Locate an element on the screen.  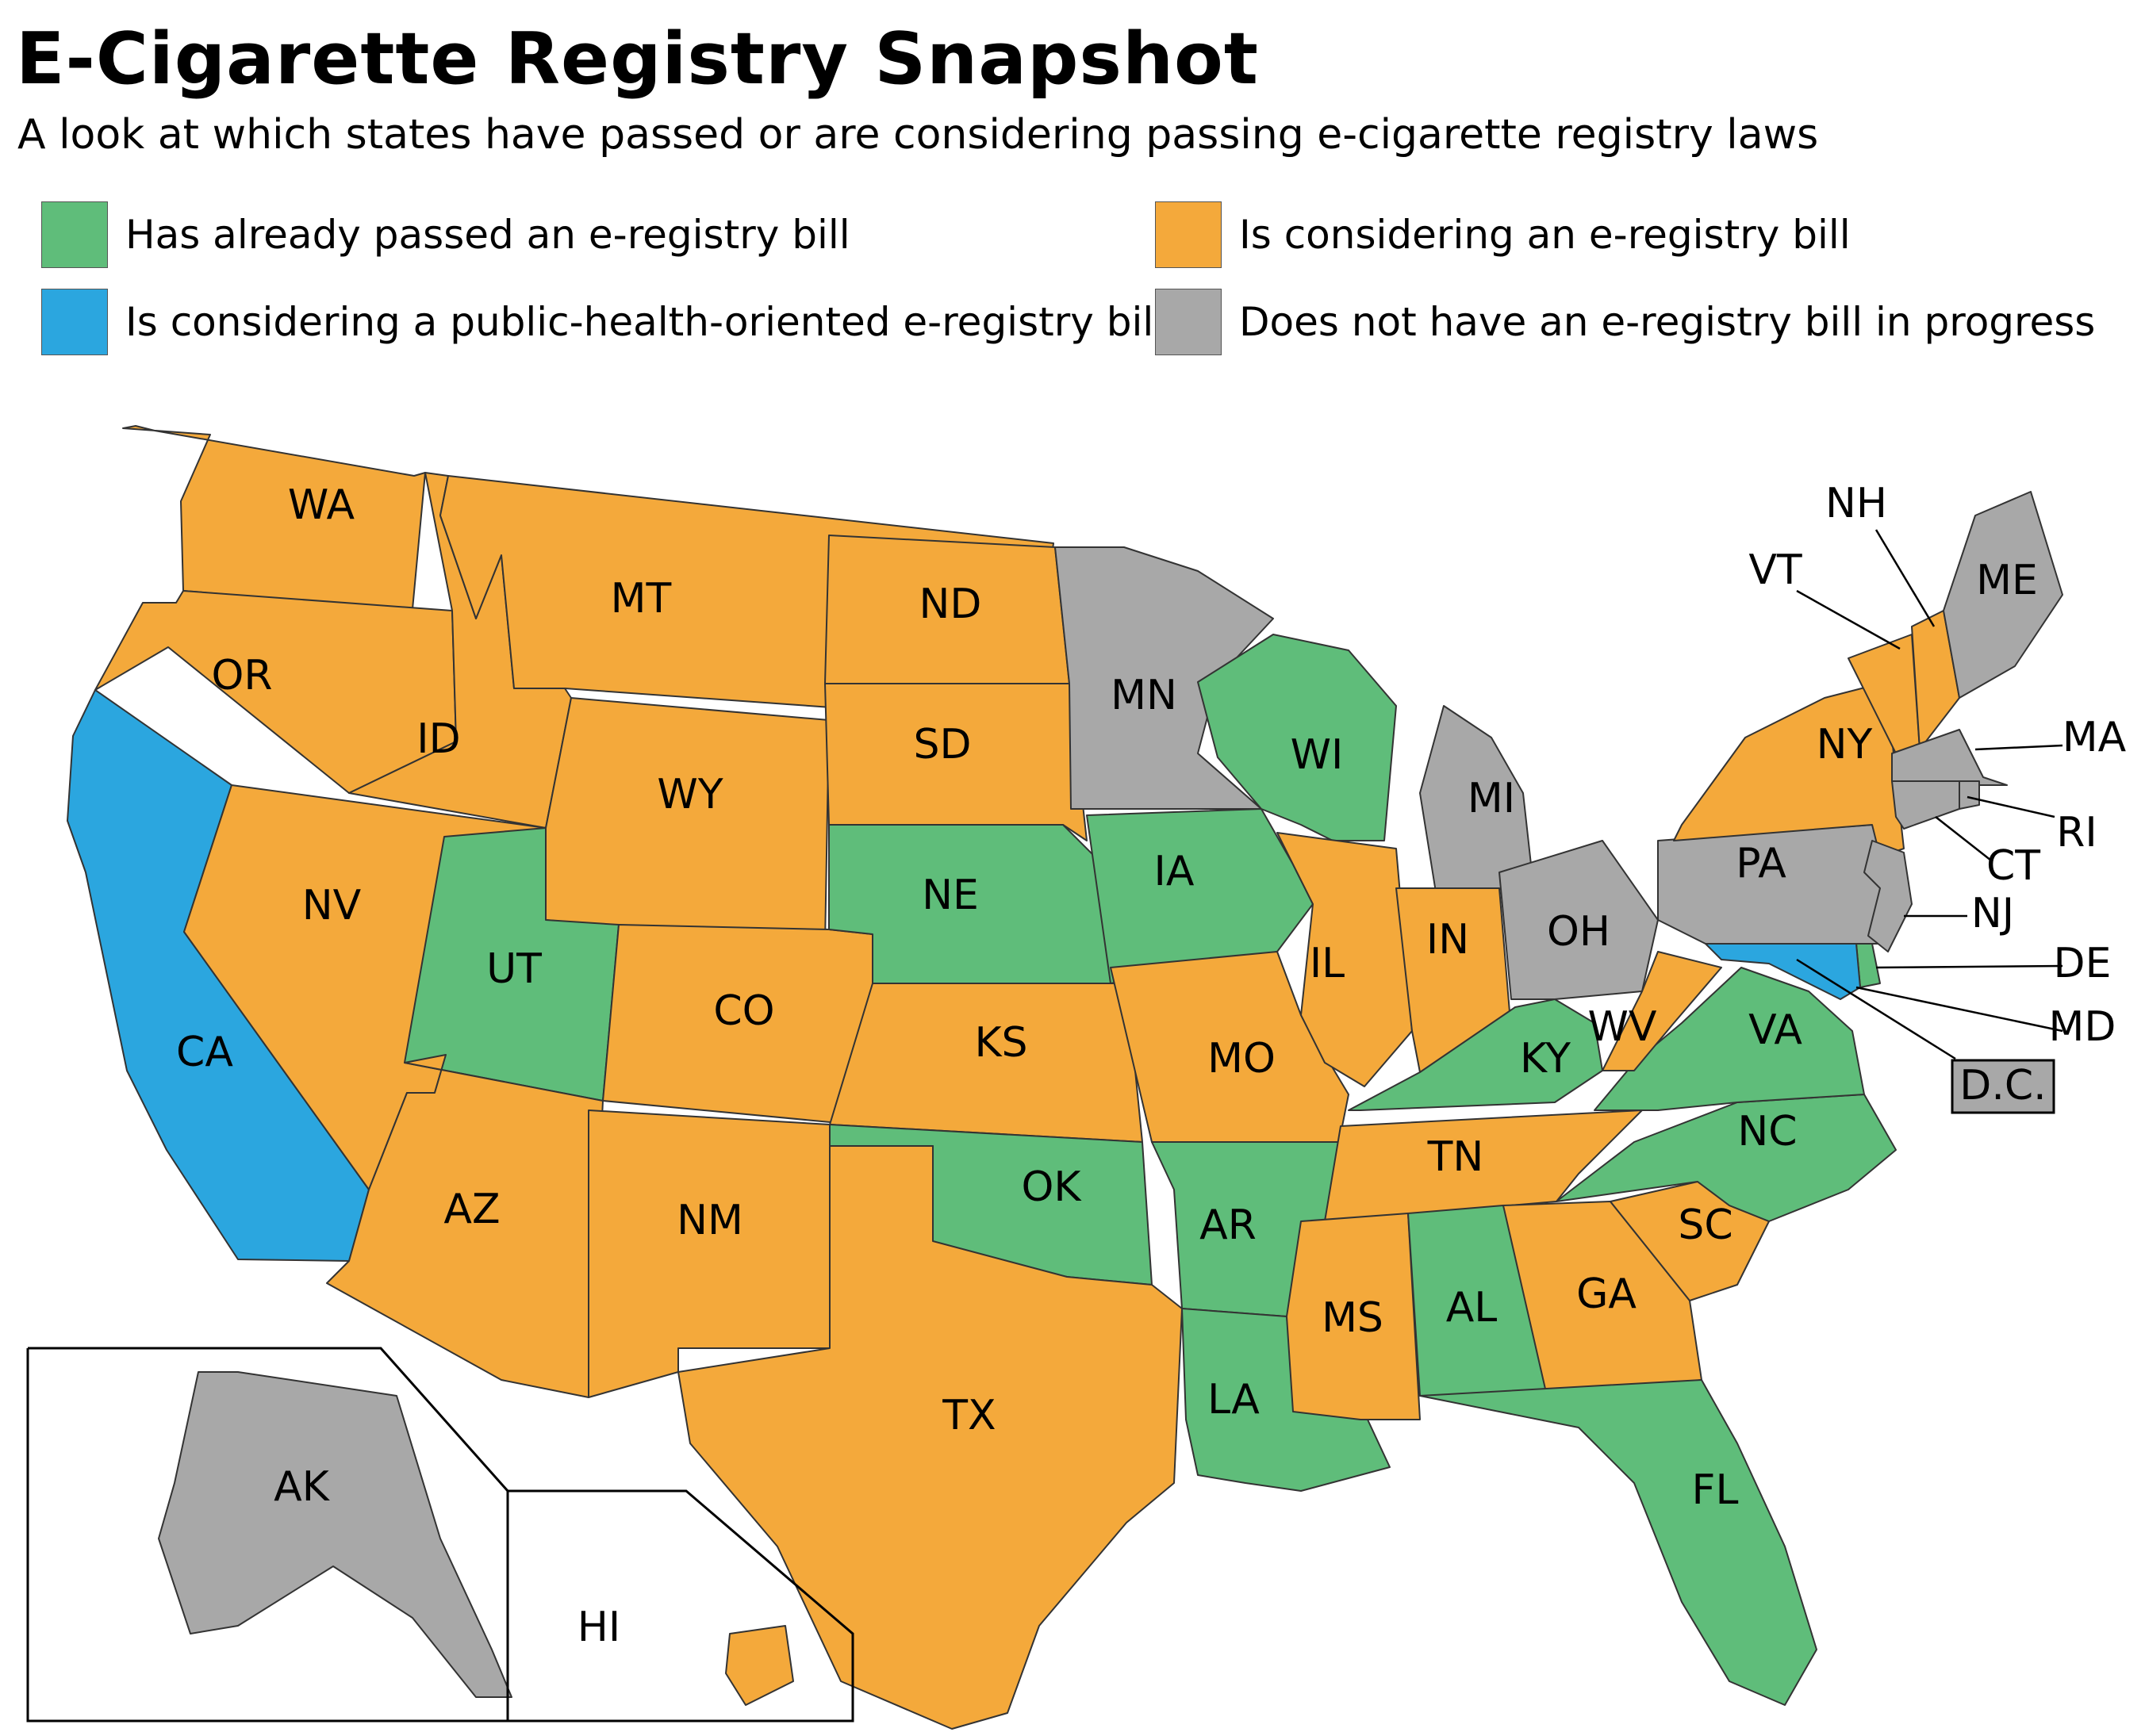
legend-label-passed: Has already passed an e-registry bill is located at coordinates (487, 235).